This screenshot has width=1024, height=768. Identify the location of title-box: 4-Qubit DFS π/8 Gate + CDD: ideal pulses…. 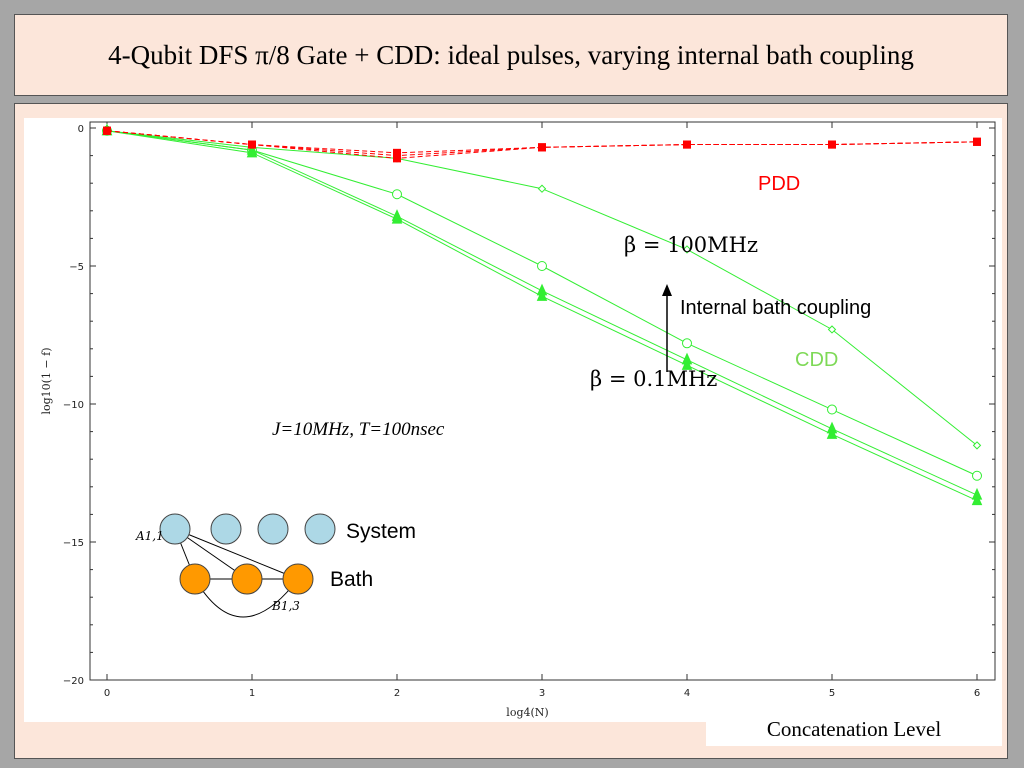
(511, 55).